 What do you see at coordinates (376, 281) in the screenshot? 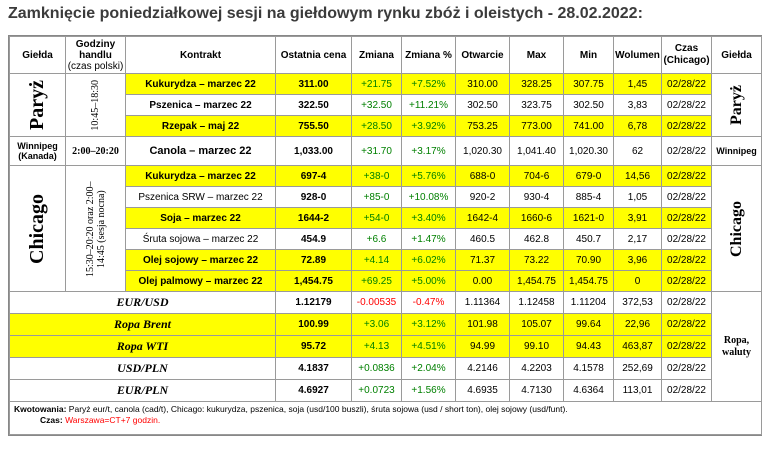
I see `cell-change: +69.25` at bounding box center [376, 281].